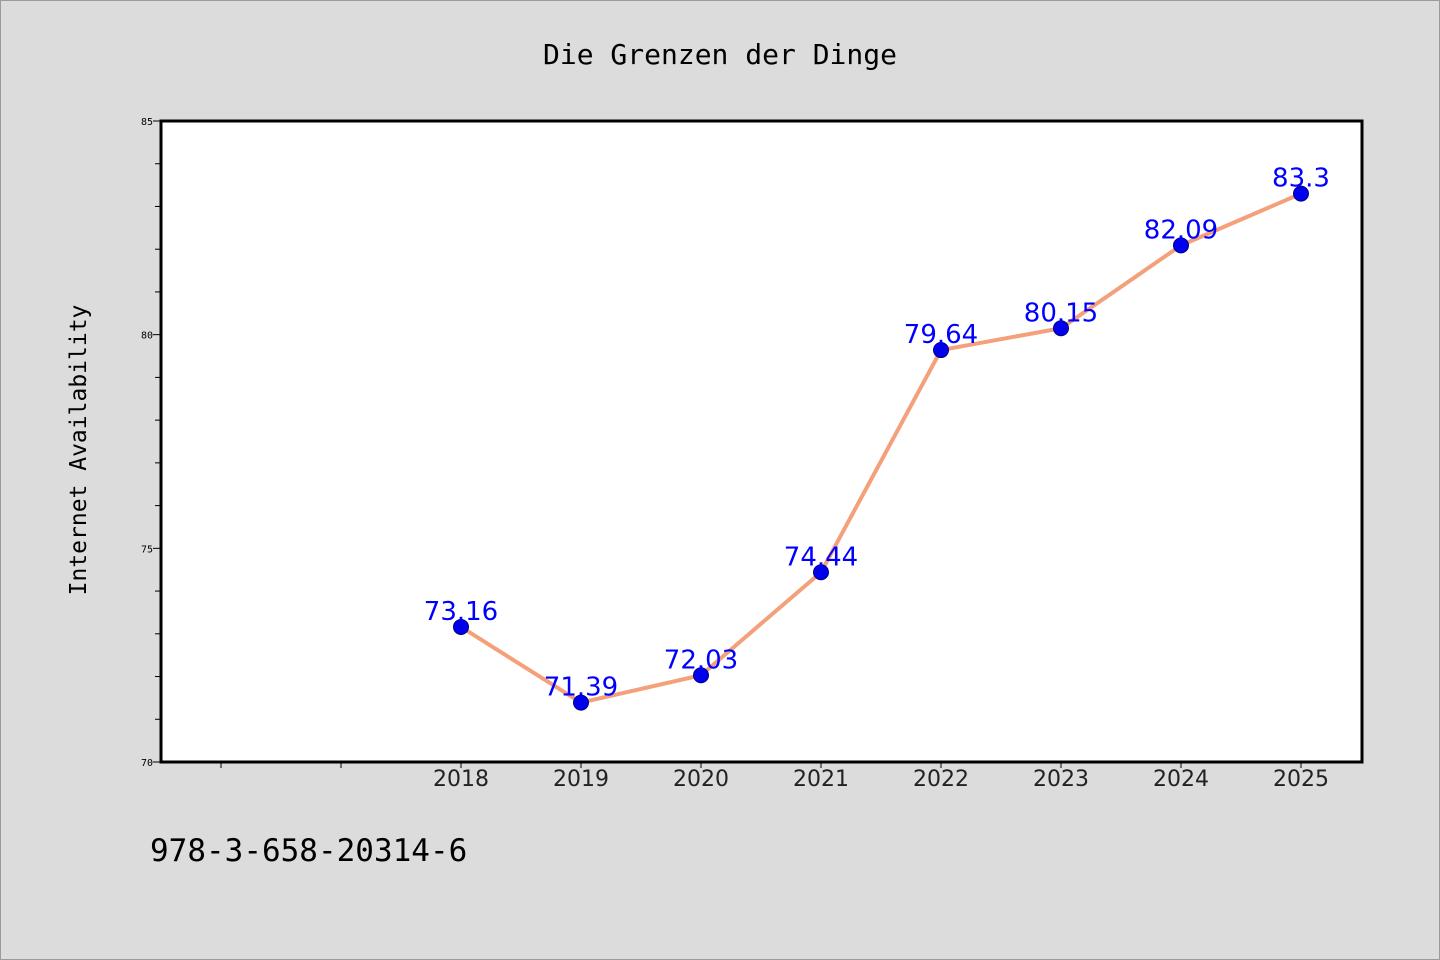 Image resolution: width=1440 pixels, height=960 pixels. Describe the element at coordinates (581, 688) in the screenshot. I see `data-label: 71.39` at that location.